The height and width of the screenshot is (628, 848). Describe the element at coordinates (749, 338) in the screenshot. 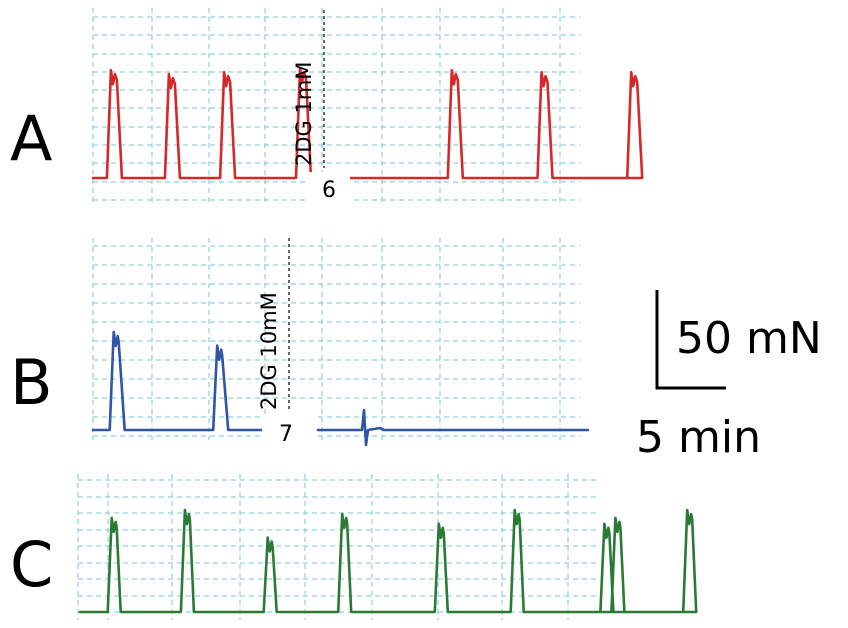

I see `scale-force-label: 50 mN` at that location.